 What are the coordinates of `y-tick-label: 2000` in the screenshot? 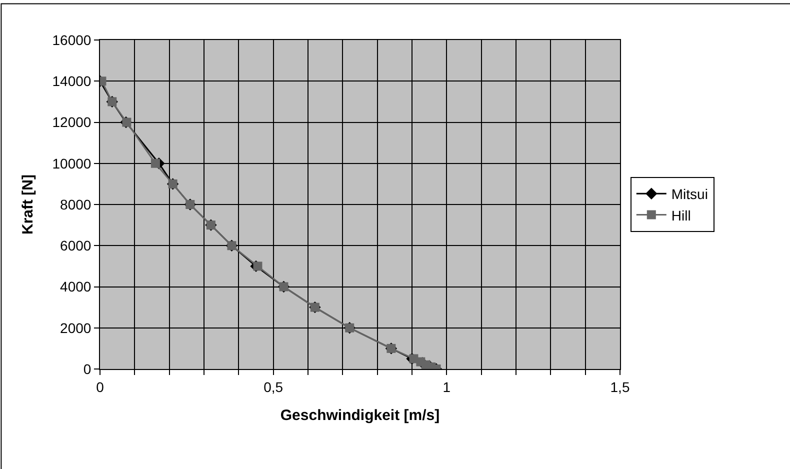 It's located at (76, 328).